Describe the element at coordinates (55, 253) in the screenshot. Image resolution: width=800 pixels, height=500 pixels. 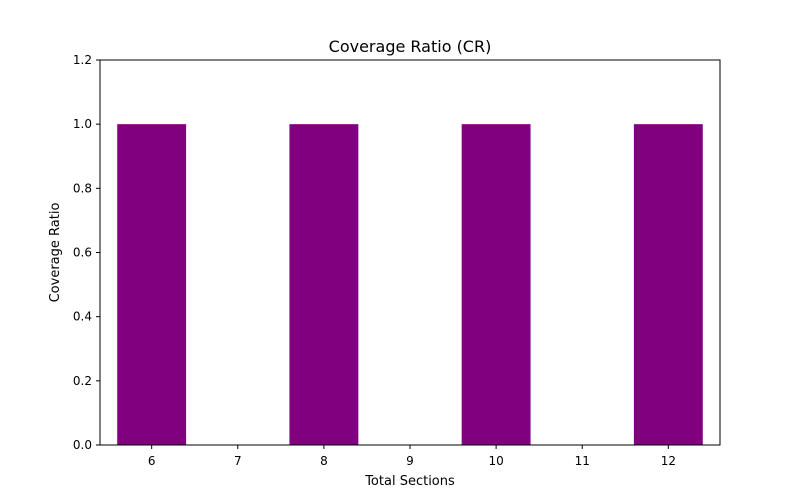
I see `y-axis-label: Coverage Ratio` at that location.